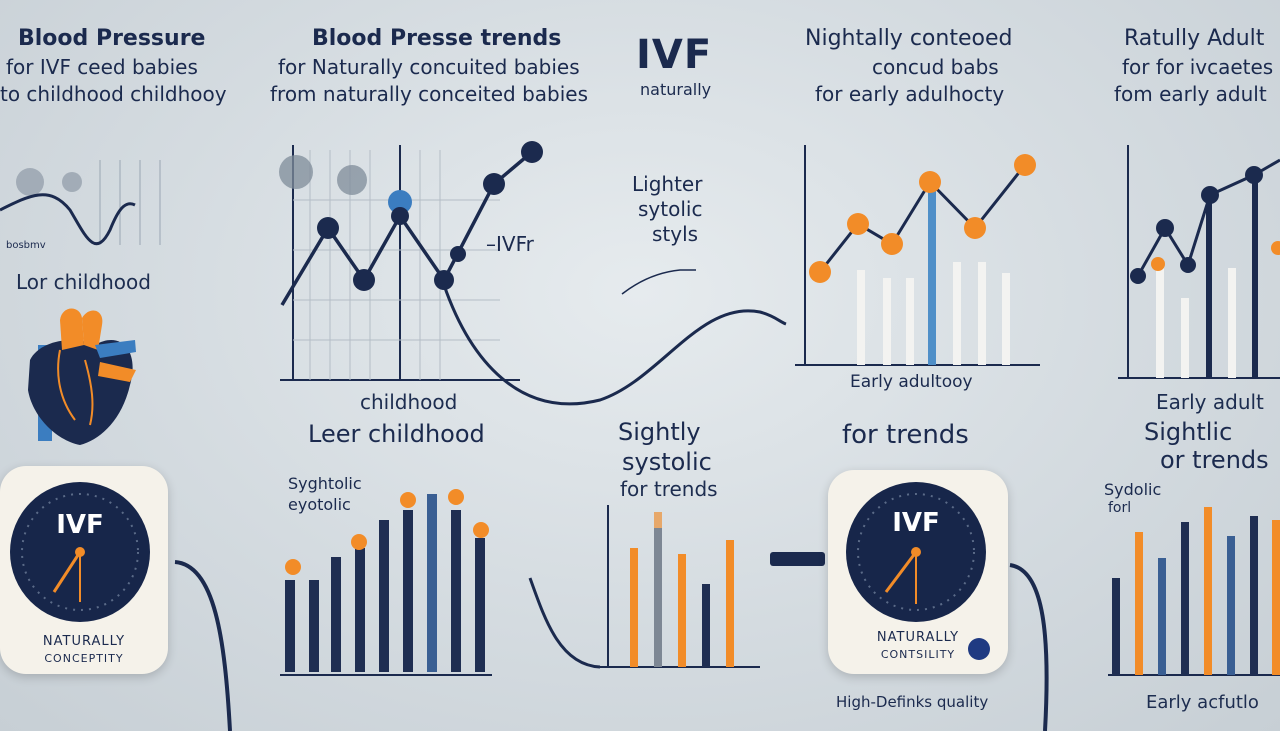 The width and height of the screenshot is (1280, 731). What do you see at coordinates (429, 94) in the screenshot?
I see `col2-line3: from naturally conceited babies` at bounding box center [429, 94].